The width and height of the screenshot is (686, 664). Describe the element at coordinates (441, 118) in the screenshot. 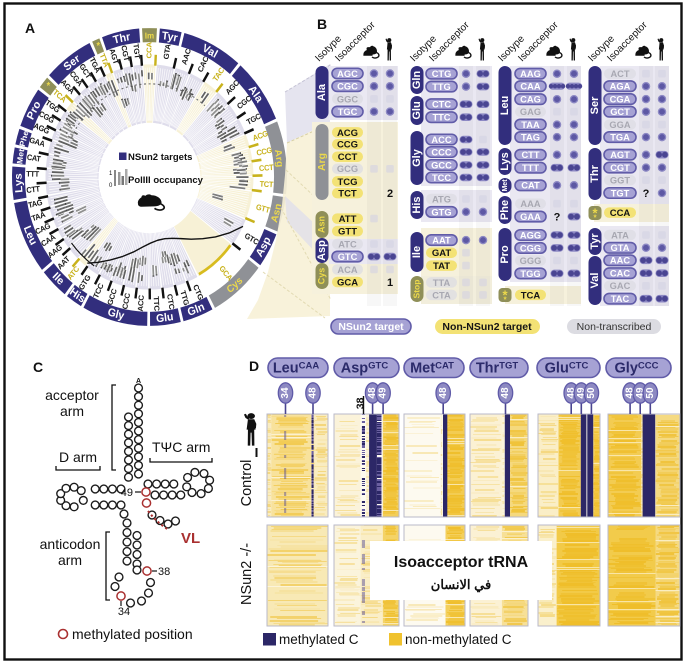

I see `svg-text: TTC` at that location.